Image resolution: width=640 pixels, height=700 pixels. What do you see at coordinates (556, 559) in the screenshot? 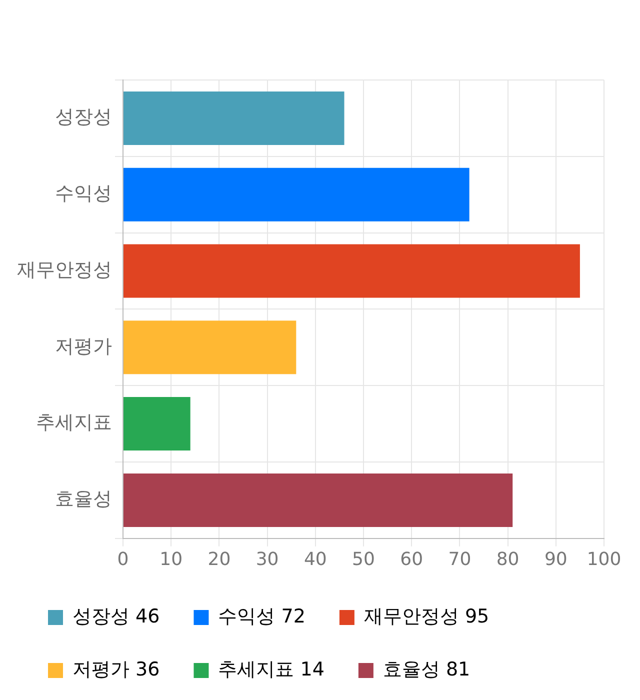
I see `x-tick-label: 90` at bounding box center [556, 559].